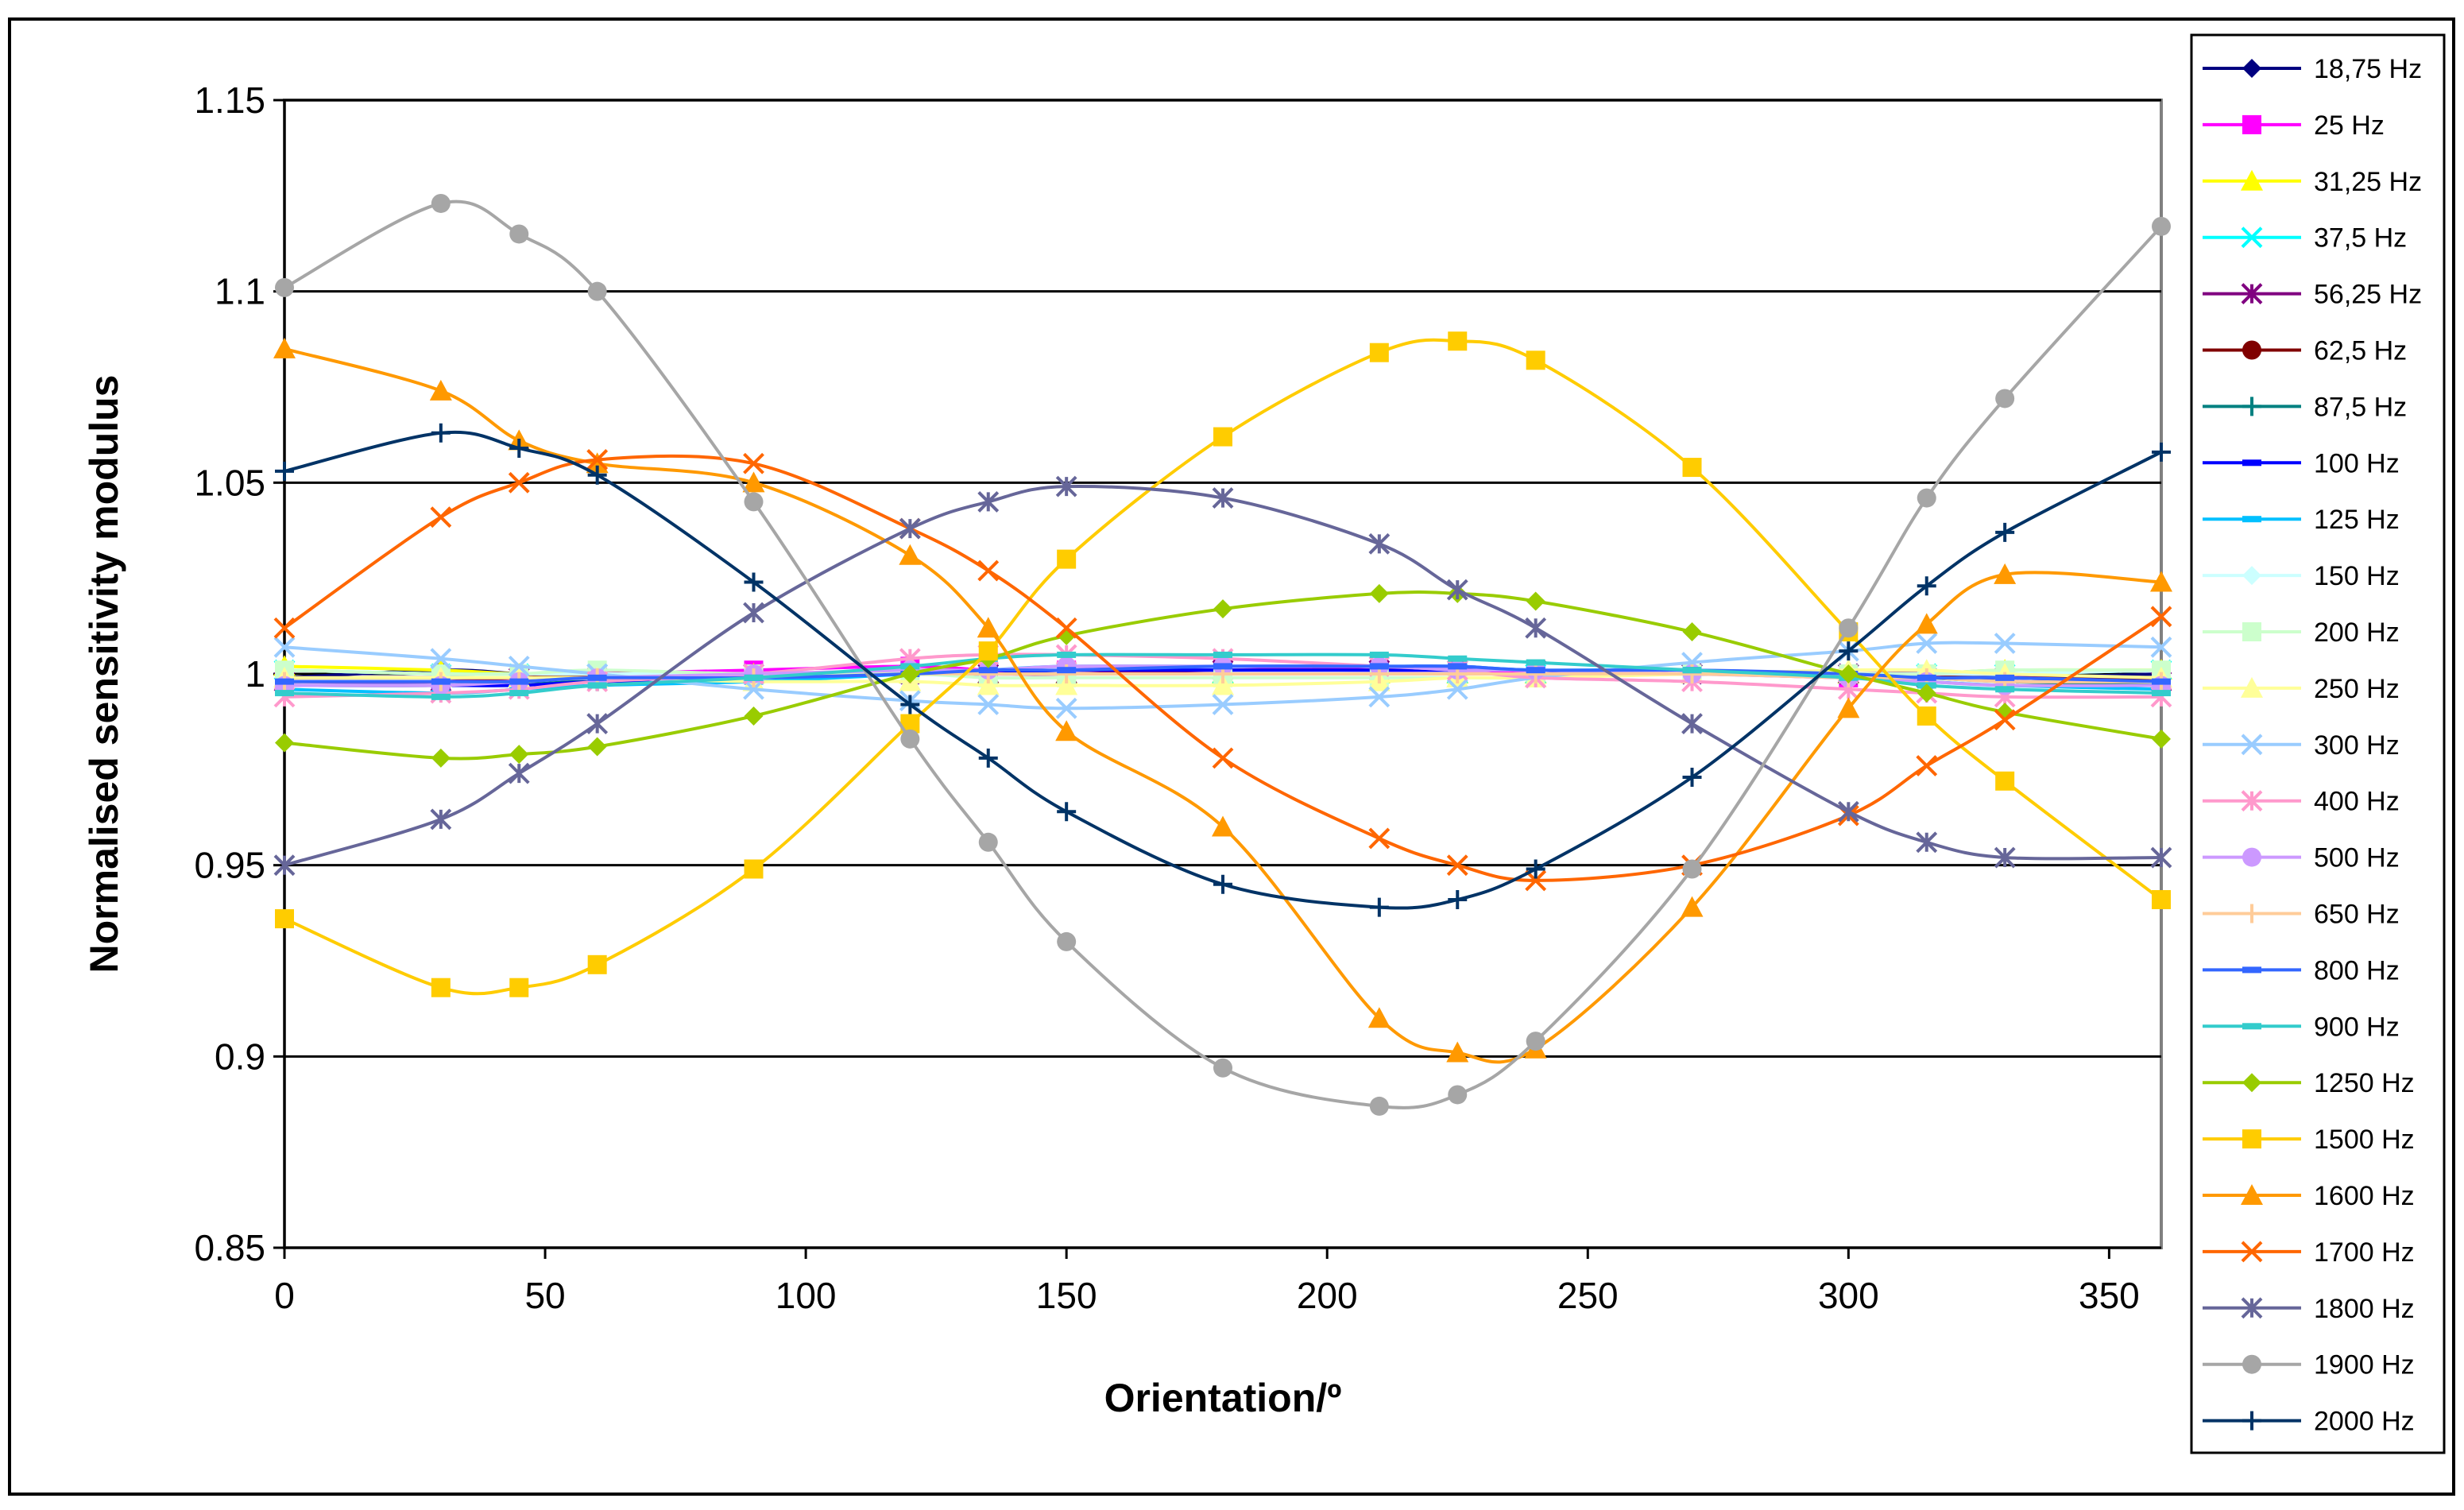  I want to click on x-axis-title: Orientation/º, so click(1223, 1398).